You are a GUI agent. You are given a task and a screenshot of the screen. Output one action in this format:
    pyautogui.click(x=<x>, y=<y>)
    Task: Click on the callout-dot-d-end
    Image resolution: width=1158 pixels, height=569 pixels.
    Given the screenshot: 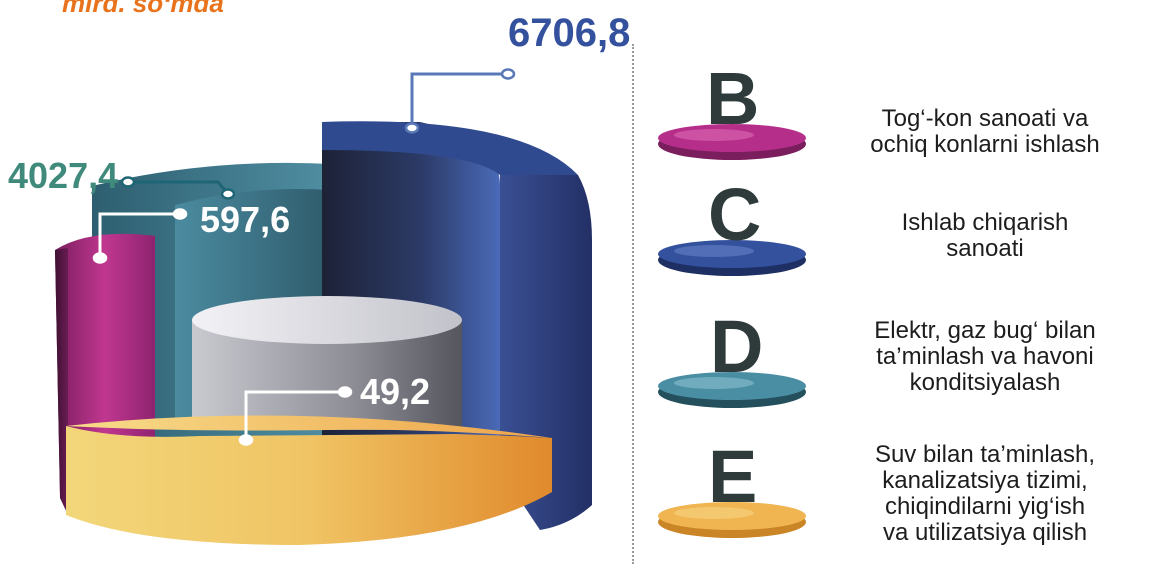 What is the action you would take?
    pyautogui.click(x=128, y=182)
    